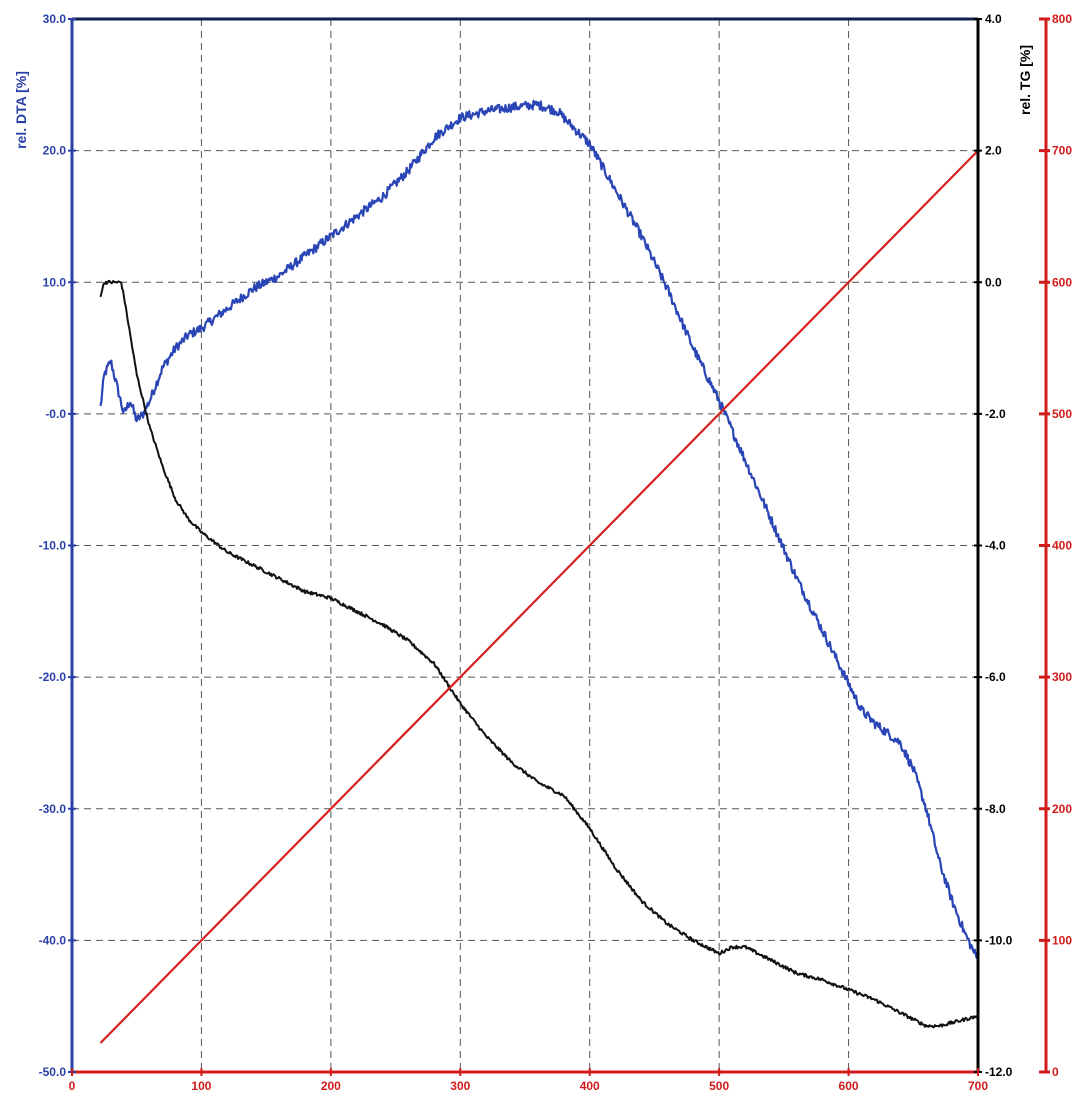 The image size is (1086, 1099). Describe the element at coordinates (1055, 1072) in the screenshot. I see `temperature-tick-label: 0` at that location.